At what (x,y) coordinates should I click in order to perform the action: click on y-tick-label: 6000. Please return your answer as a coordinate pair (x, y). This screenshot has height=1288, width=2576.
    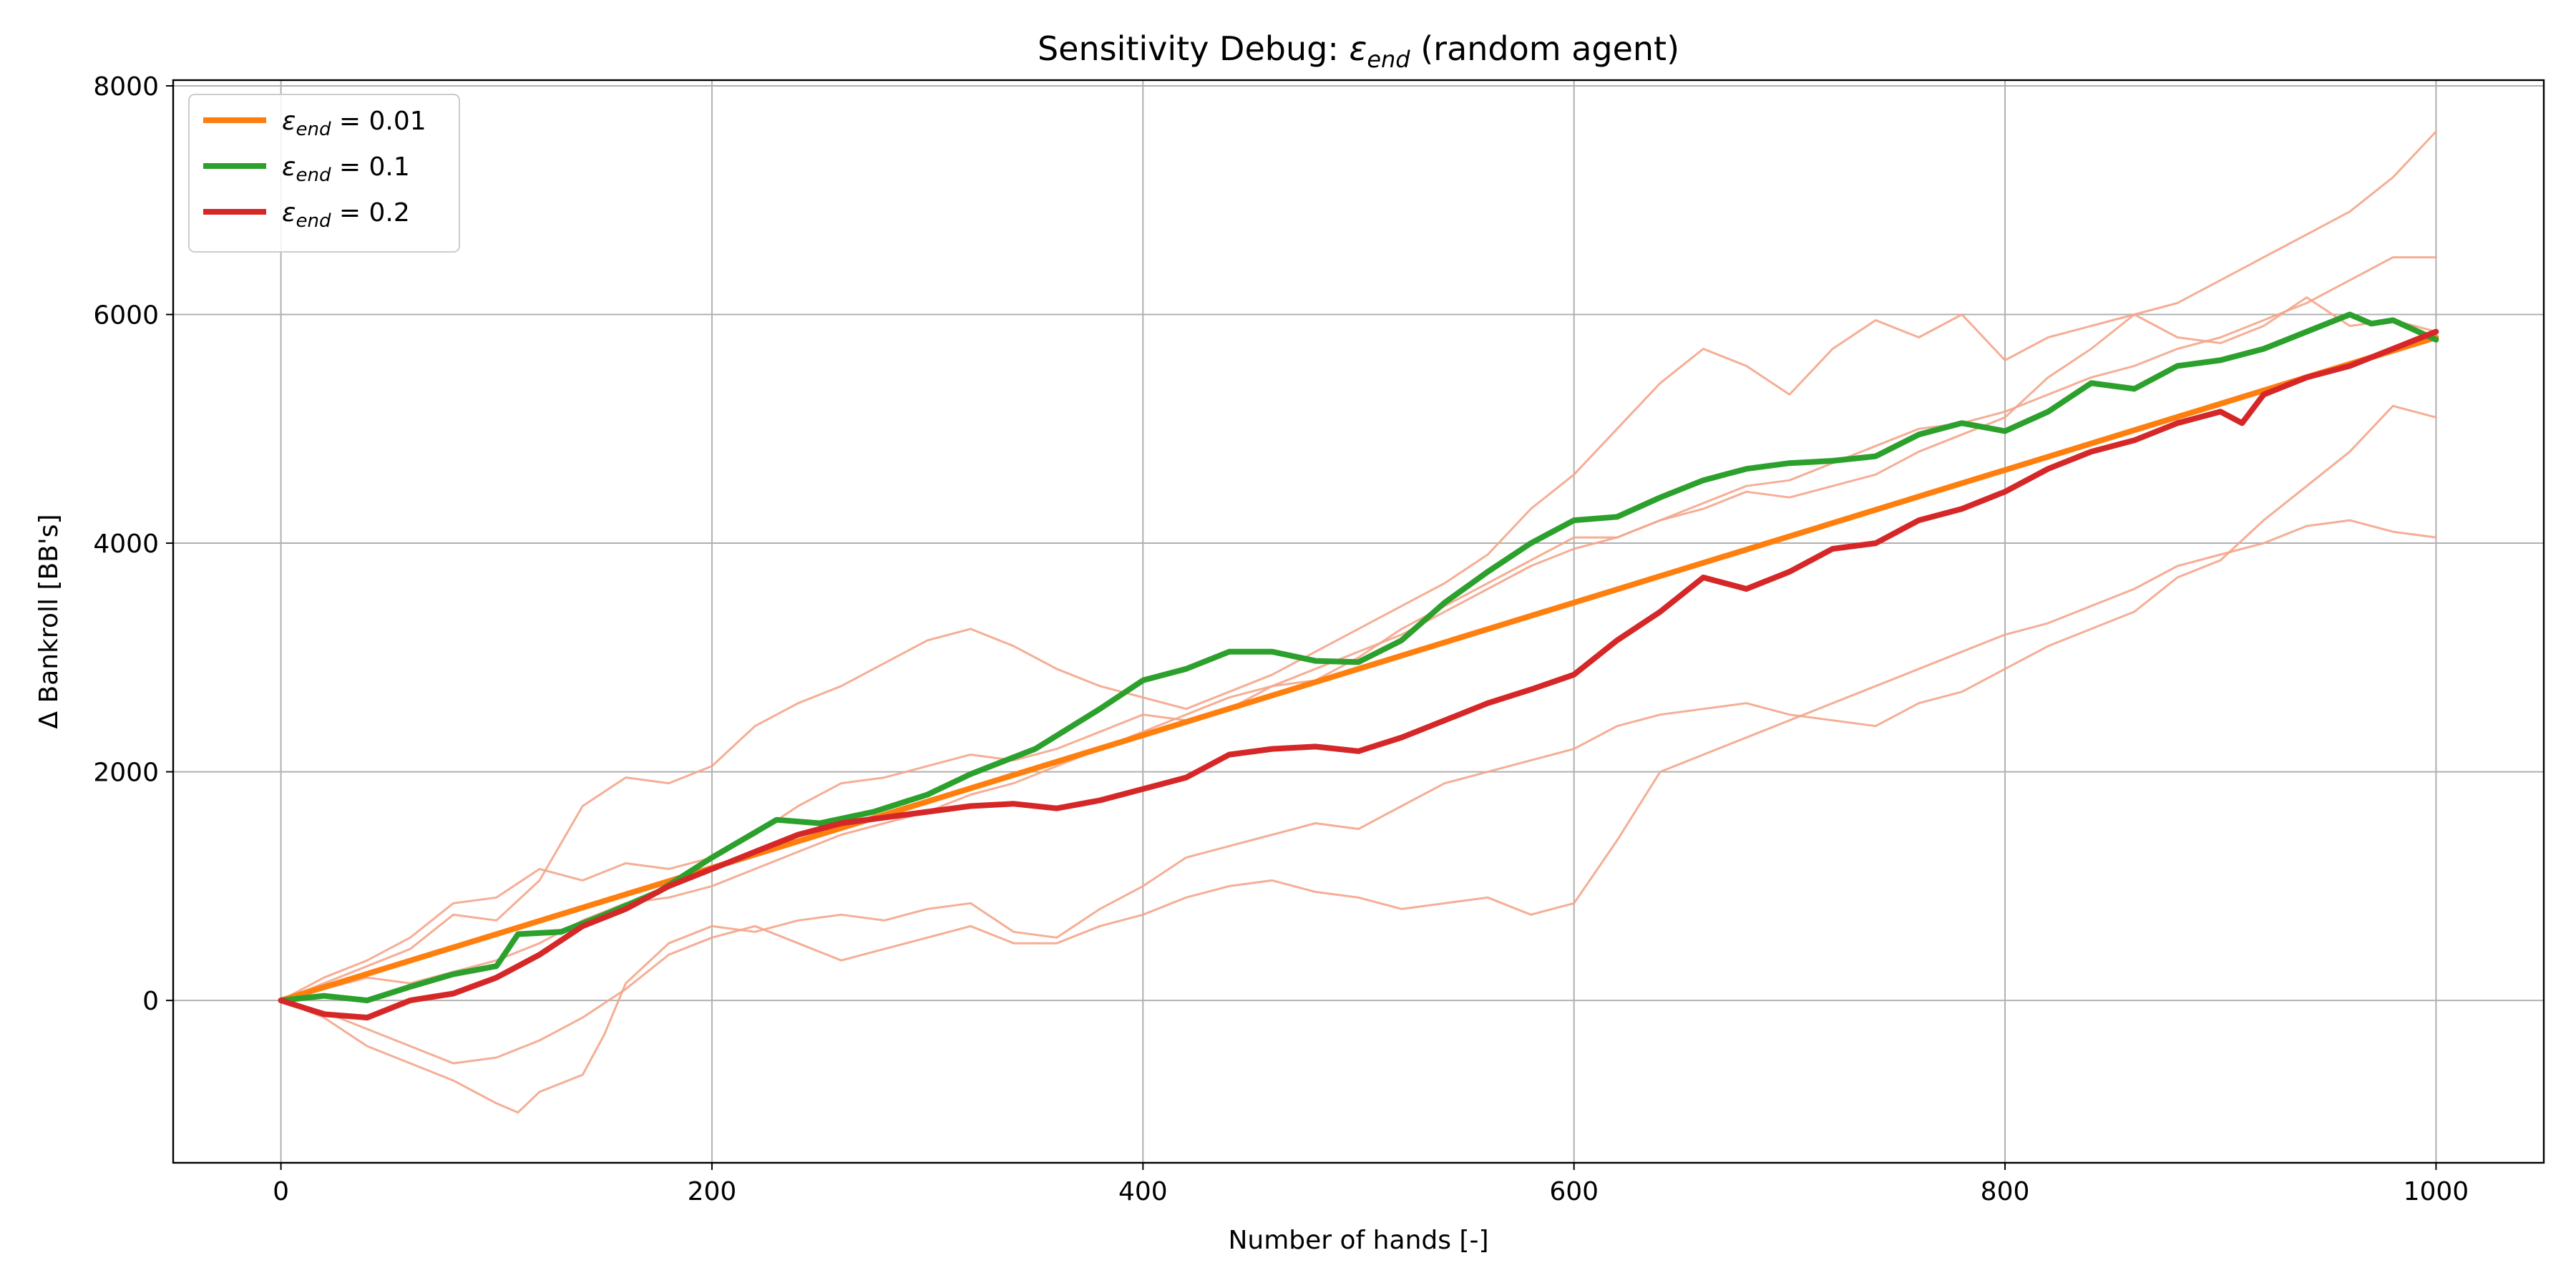
    Looking at the image, I should click on (126, 316).